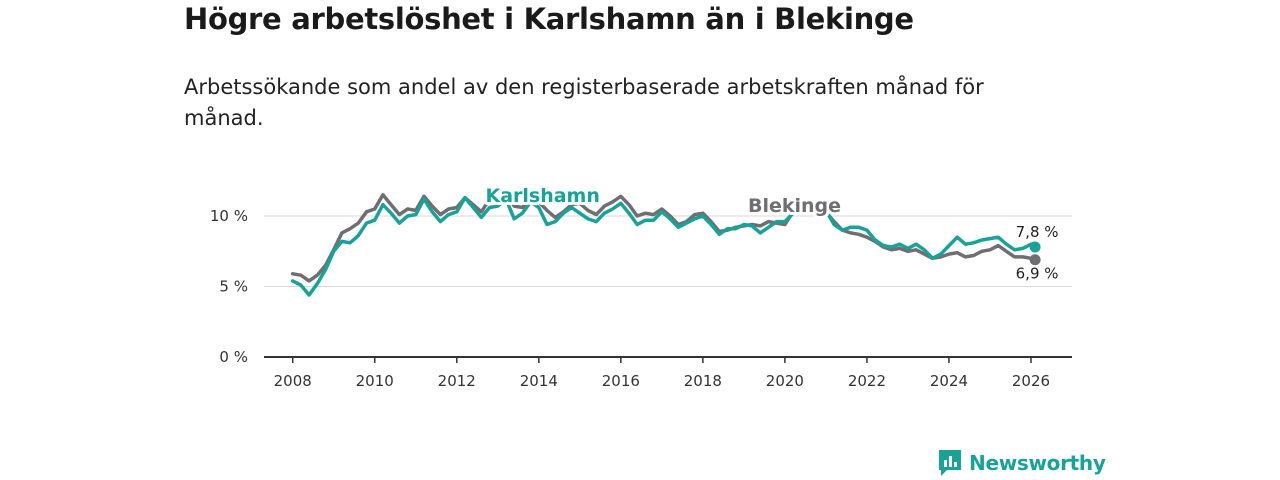  I want to click on y-tick-label: 0 %, so click(233, 357).